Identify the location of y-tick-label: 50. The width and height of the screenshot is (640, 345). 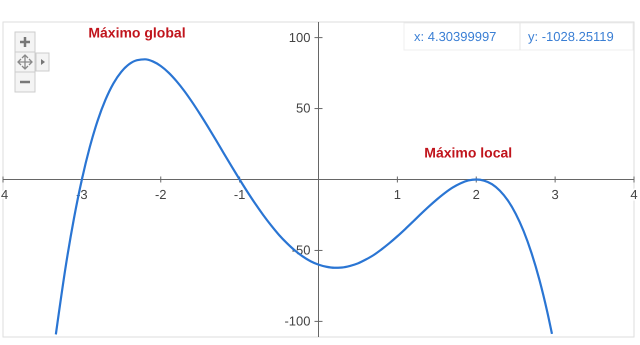
(303, 108).